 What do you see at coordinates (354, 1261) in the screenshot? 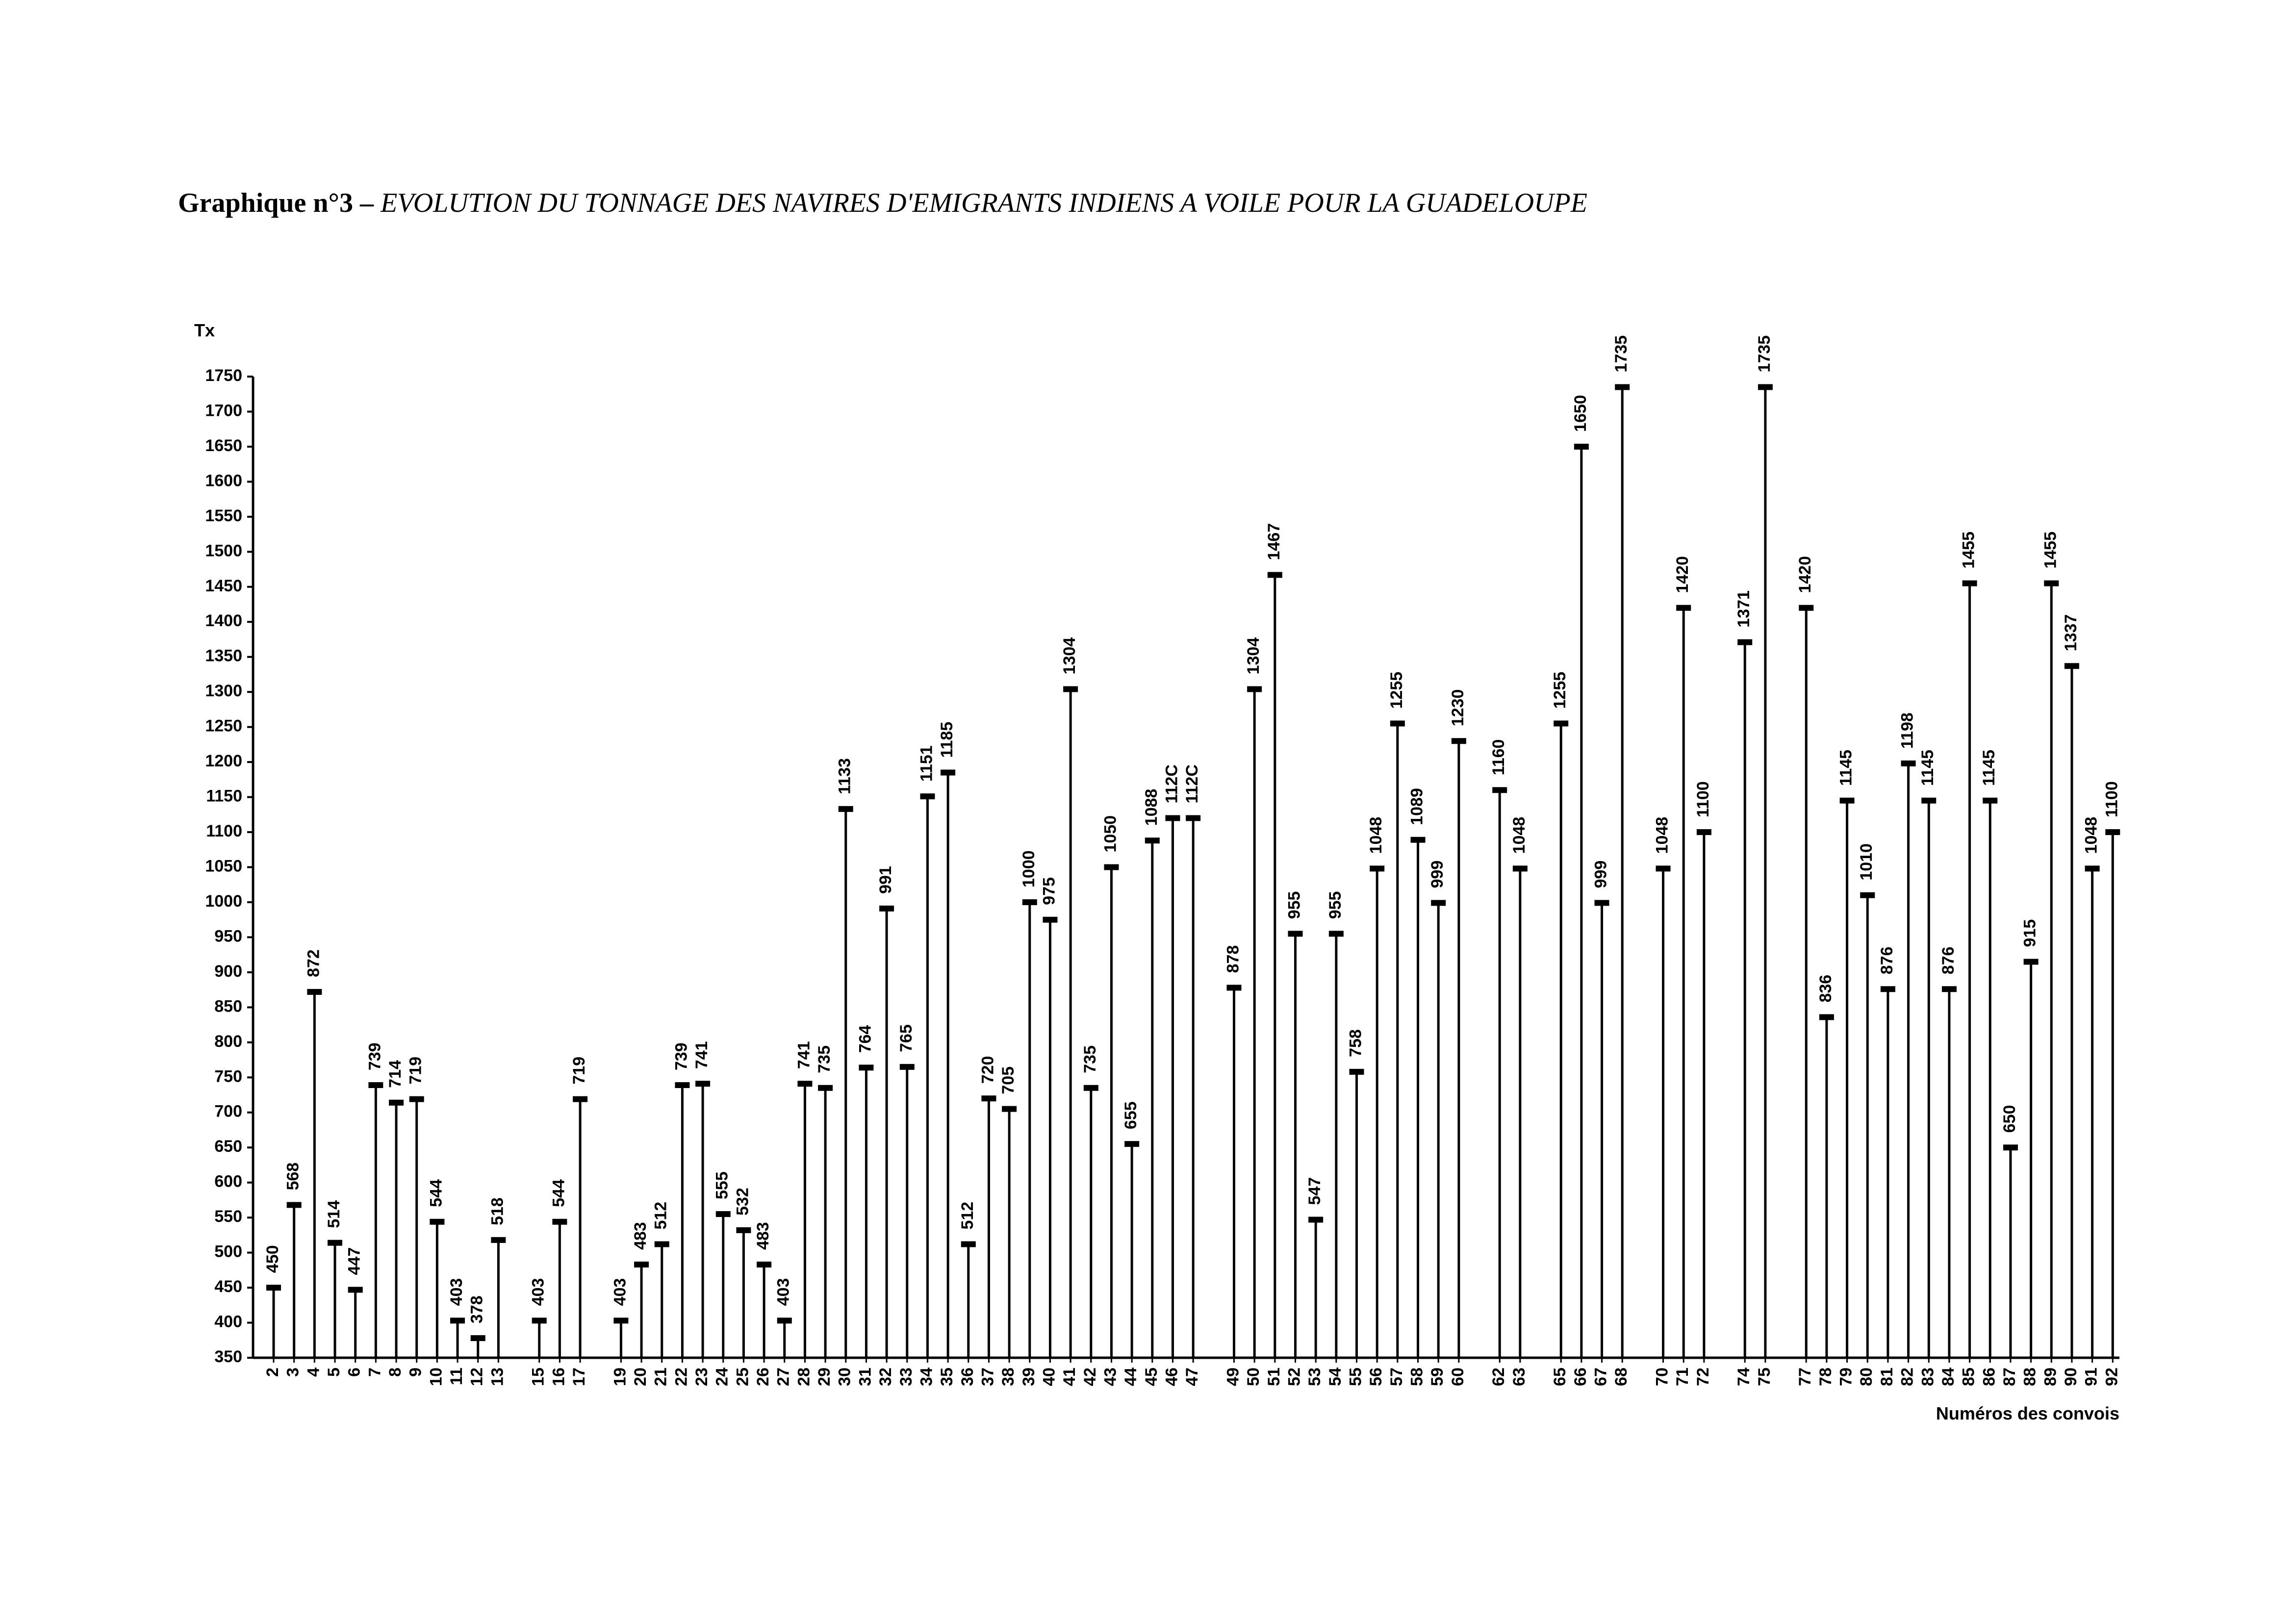
I see `value-label: 447` at bounding box center [354, 1261].